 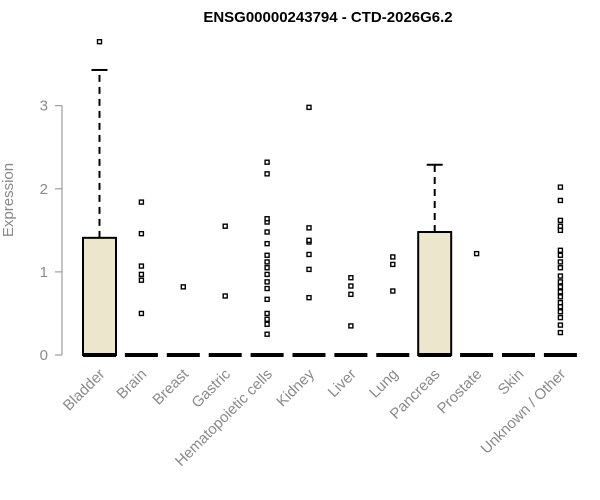 I want to click on x-category-label: Lung, so click(x=384, y=384).